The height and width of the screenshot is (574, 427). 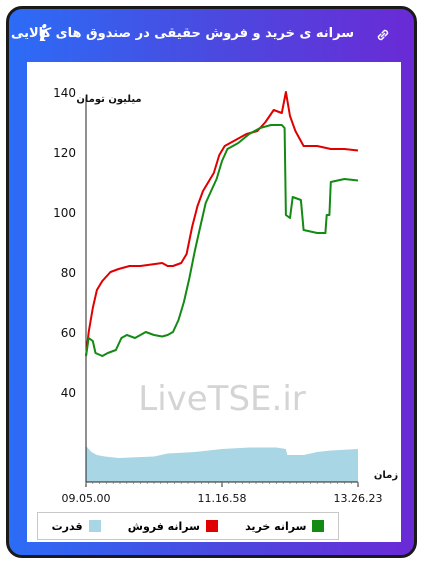 What do you see at coordinates (68, 333) in the screenshot?
I see `y-tick-label: 60` at bounding box center [68, 333].